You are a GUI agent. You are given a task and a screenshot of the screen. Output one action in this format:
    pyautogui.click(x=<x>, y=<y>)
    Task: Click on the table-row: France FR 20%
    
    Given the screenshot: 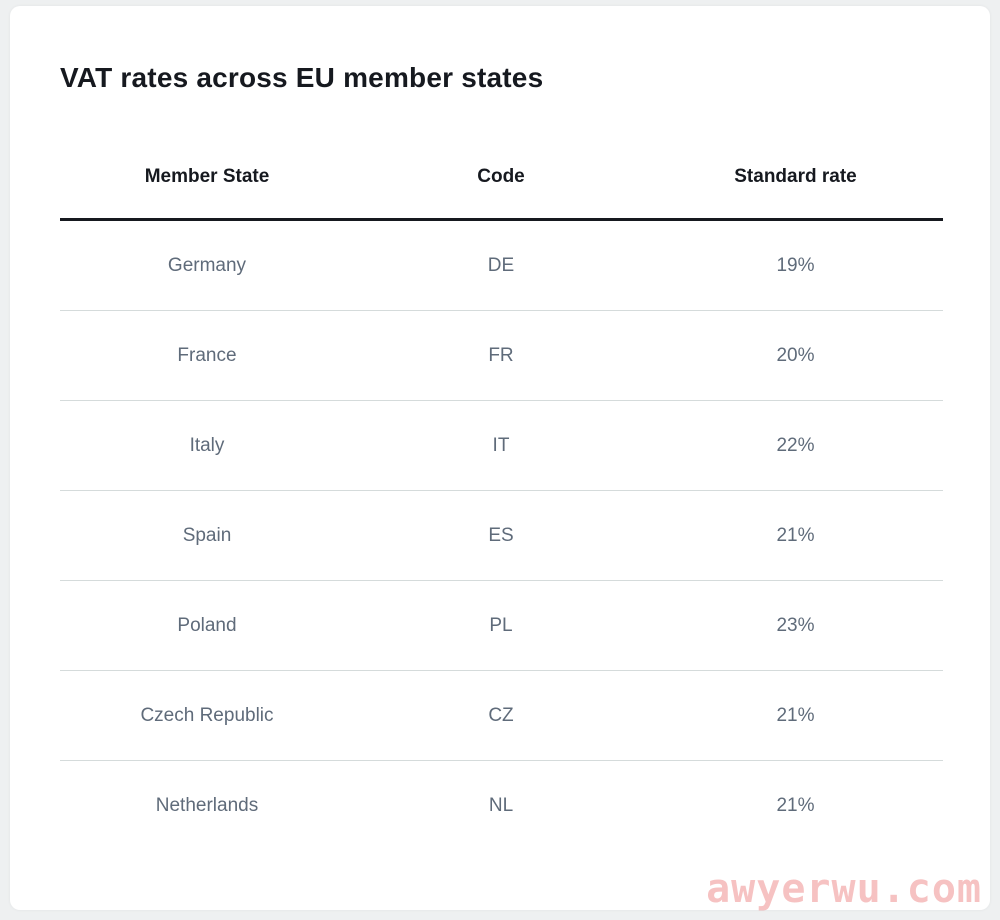 What is the action you would take?
    pyautogui.click(x=501, y=355)
    